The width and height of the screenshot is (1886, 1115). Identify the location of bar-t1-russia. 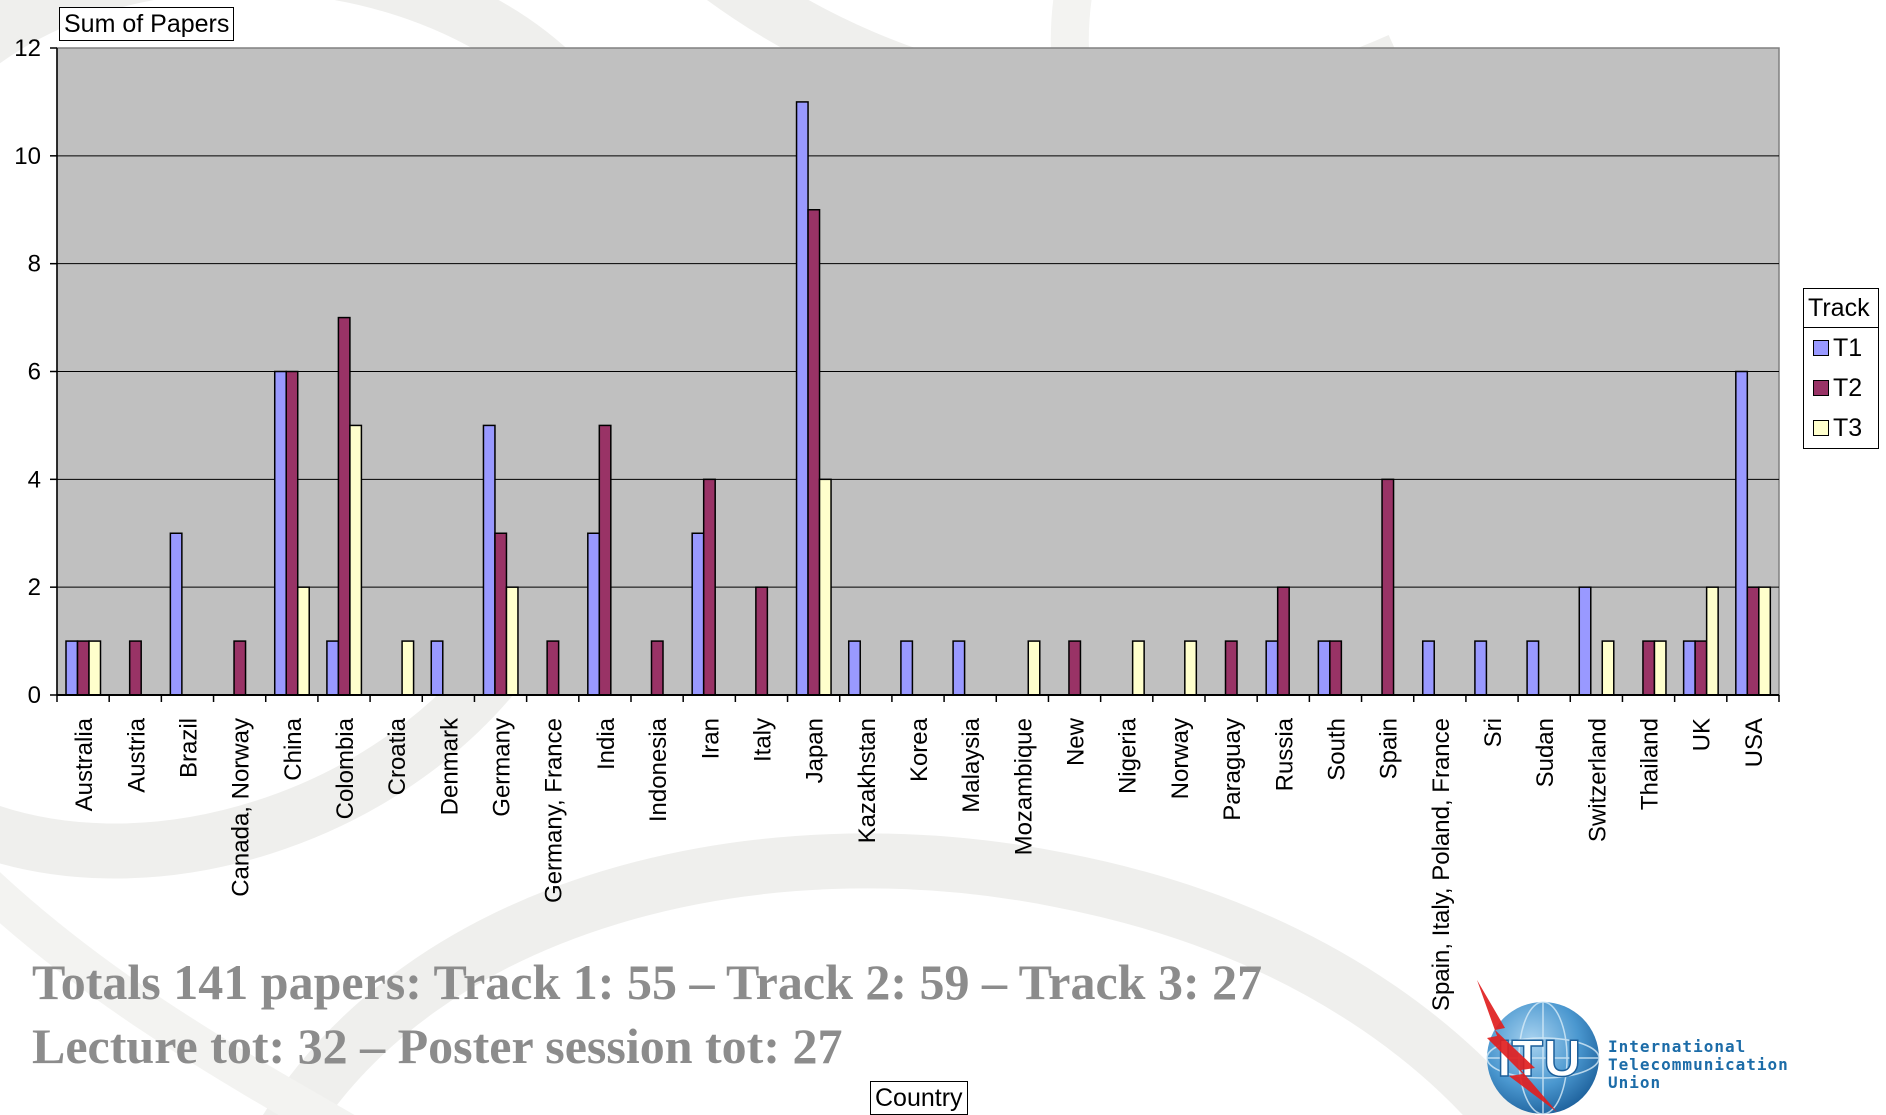
(1272, 668).